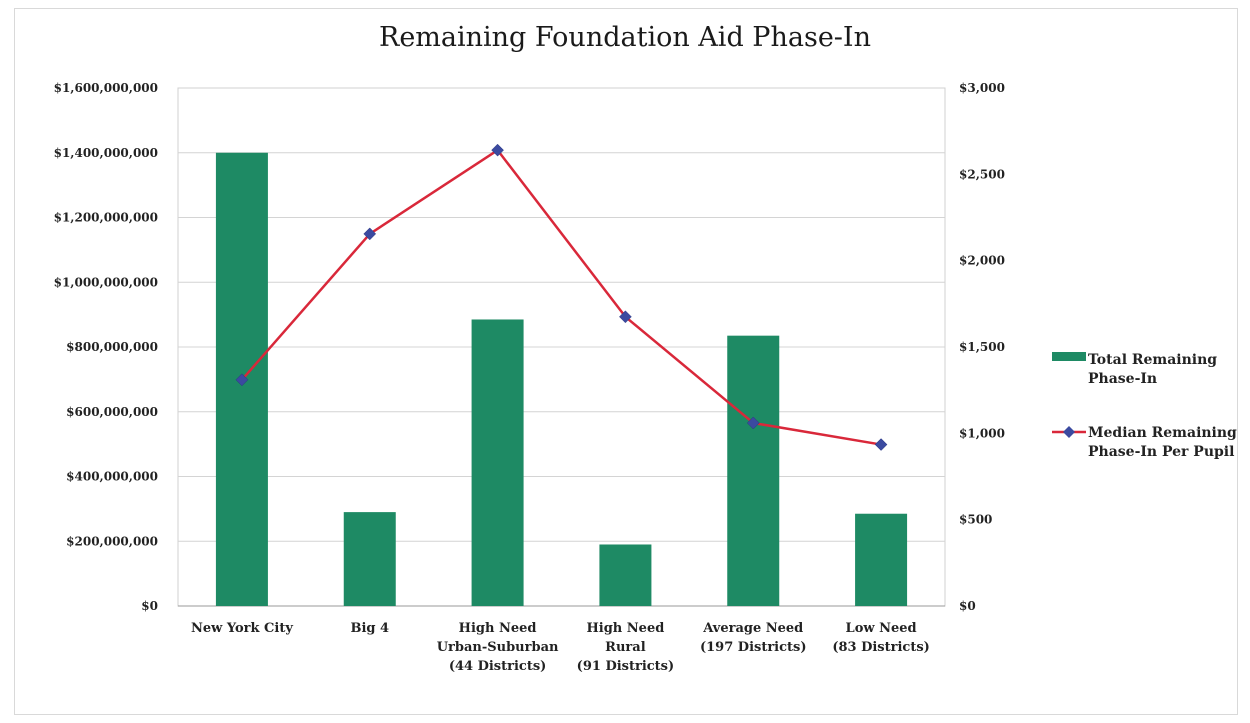 The width and height of the screenshot is (1250, 723). What do you see at coordinates (112, 541) in the screenshot?
I see `y-left-tick-label: $200,000,000` at bounding box center [112, 541].